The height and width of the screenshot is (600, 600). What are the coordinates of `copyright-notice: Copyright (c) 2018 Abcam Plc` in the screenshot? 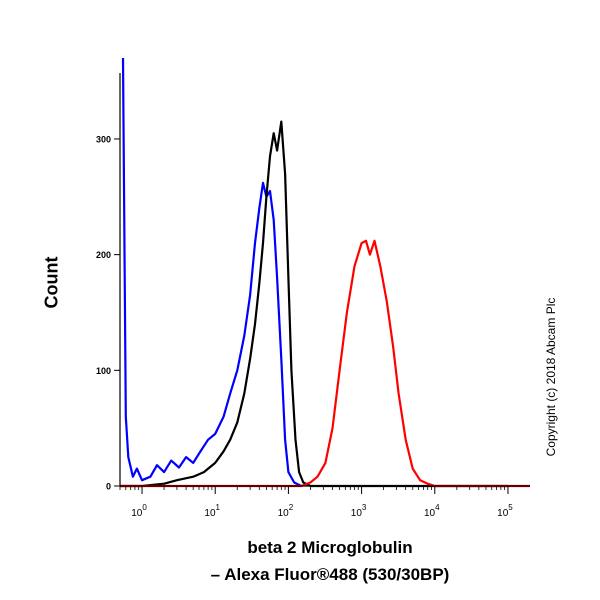 It's located at (551, 377).